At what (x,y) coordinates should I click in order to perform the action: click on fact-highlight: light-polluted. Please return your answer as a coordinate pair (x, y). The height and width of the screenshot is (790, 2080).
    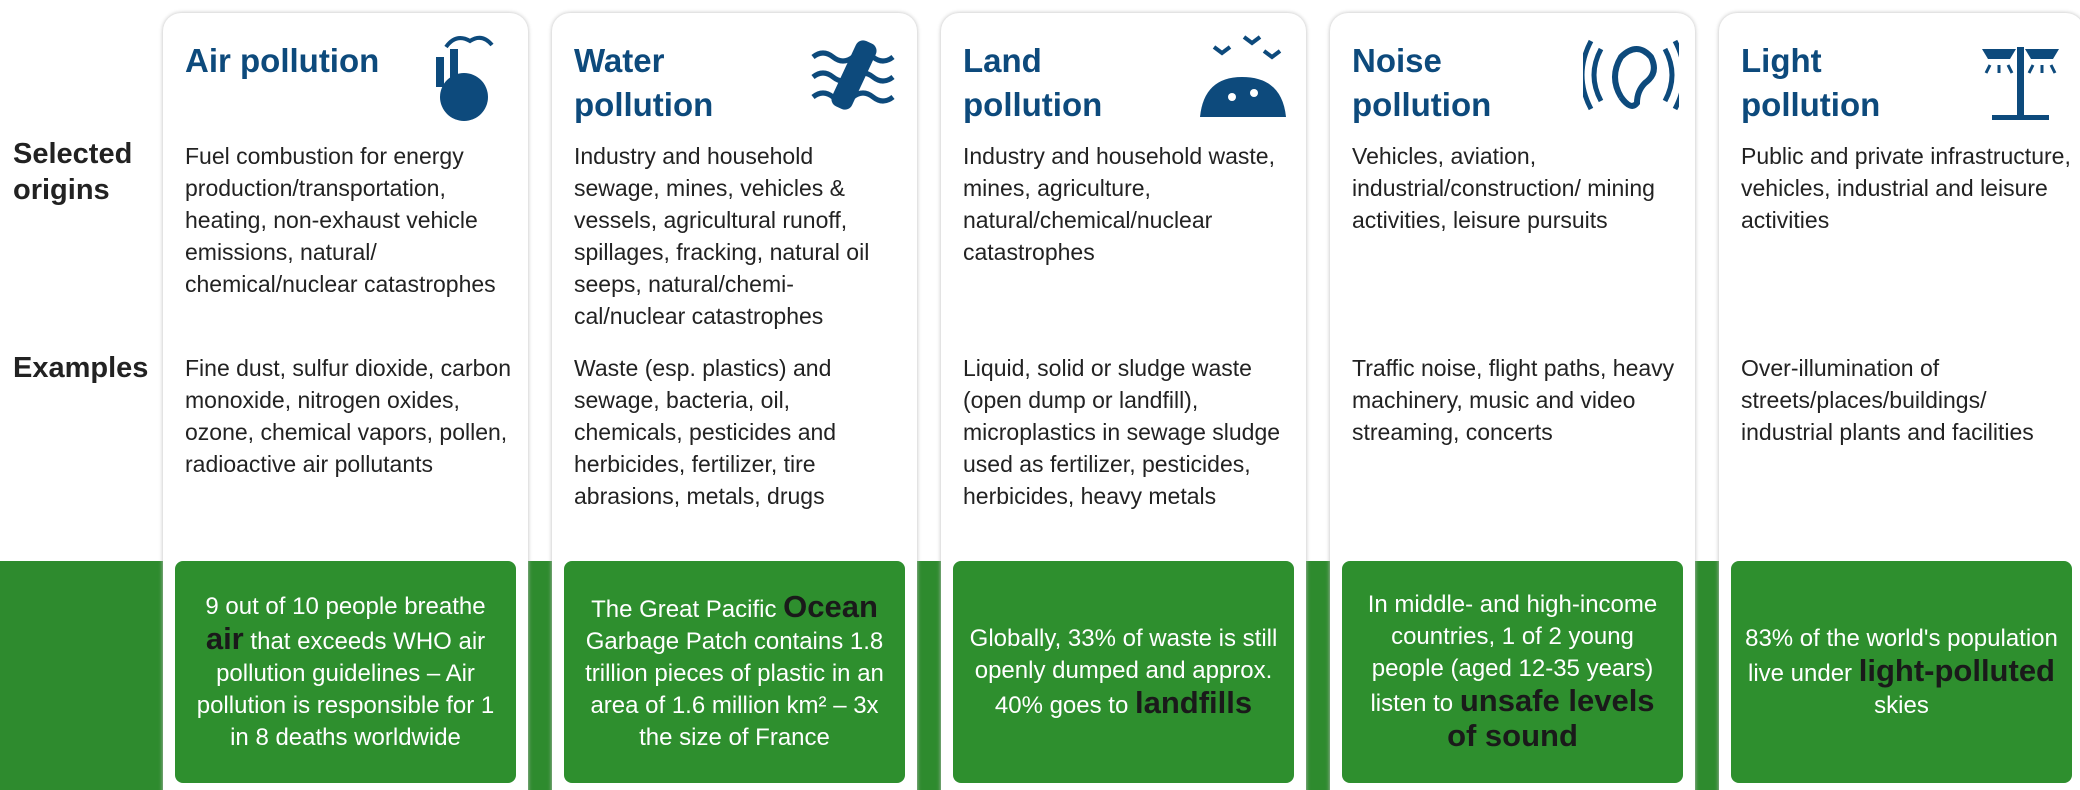
    Looking at the image, I should click on (1956, 670).